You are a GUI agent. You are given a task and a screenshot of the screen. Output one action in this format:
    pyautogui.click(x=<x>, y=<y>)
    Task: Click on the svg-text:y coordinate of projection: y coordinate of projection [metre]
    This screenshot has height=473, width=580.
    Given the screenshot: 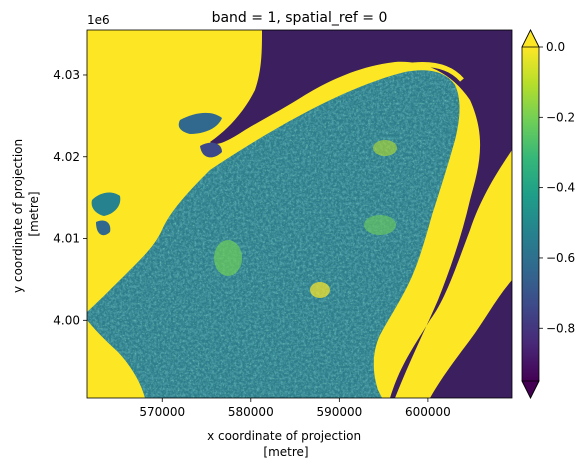 What is the action you would take?
    pyautogui.click(x=26, y=214)
    